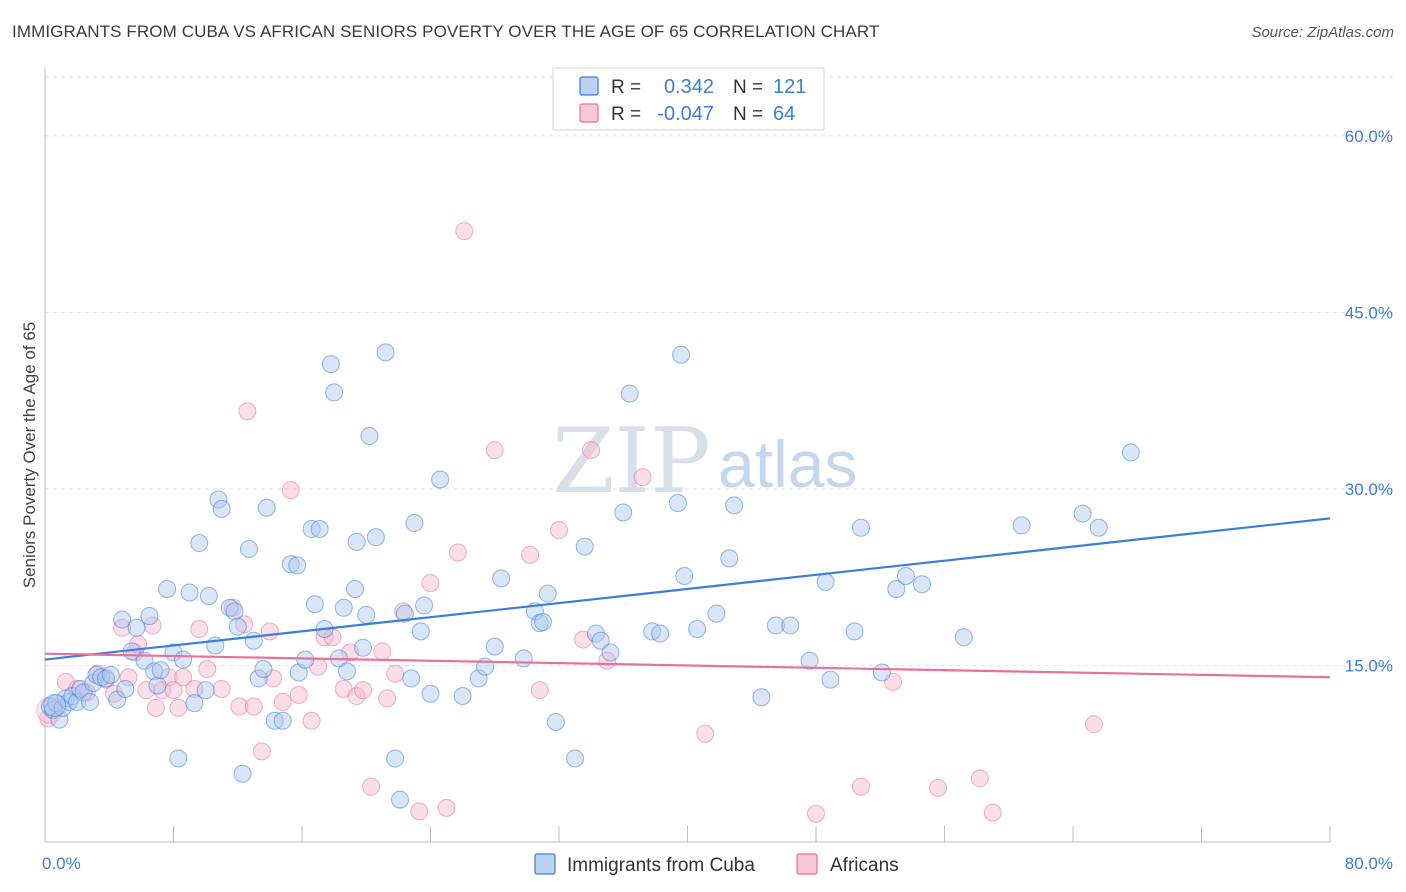 The width and height of the screenshot is (1406, 892). Describe the element at coordinates (1369, 136) in the screenshot. I see `y-tick-label: 60.0%` at that location.